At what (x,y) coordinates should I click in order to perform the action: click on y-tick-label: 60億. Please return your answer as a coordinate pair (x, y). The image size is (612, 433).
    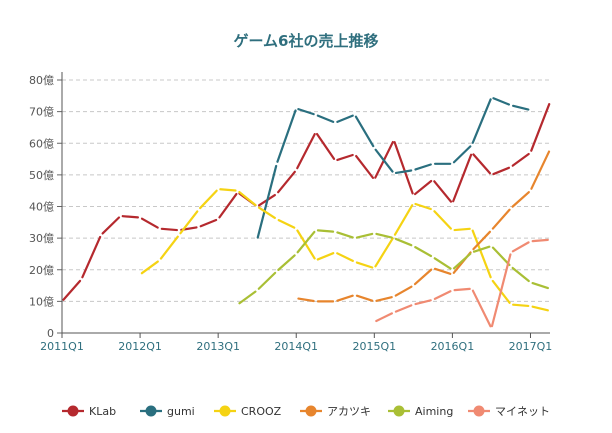
    Looking at the image, I should click on (41, 143).